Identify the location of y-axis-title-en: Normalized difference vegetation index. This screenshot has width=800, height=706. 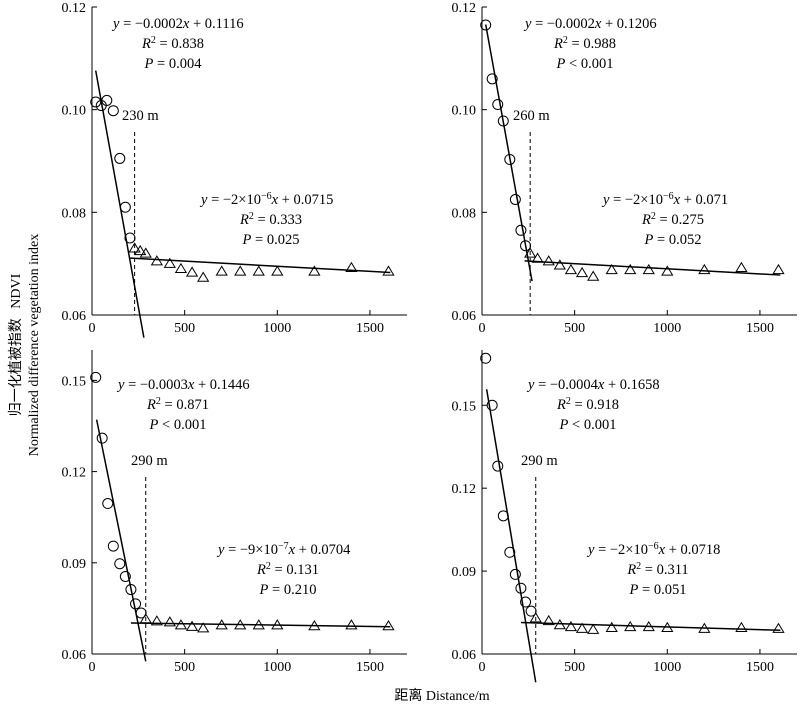
(34, 345).